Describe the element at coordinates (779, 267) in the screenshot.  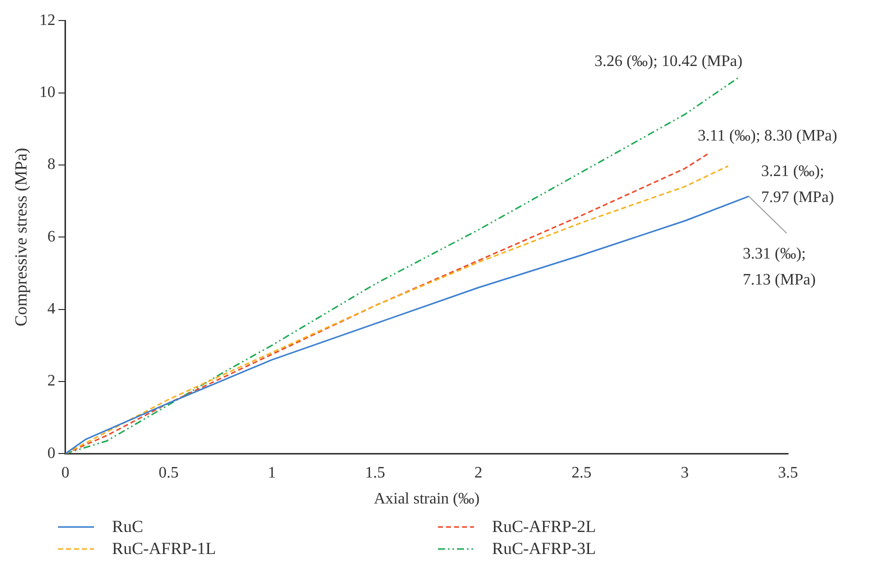
I see `annotation: 3.31 (‰); 7.13 (MPa)` at that location.